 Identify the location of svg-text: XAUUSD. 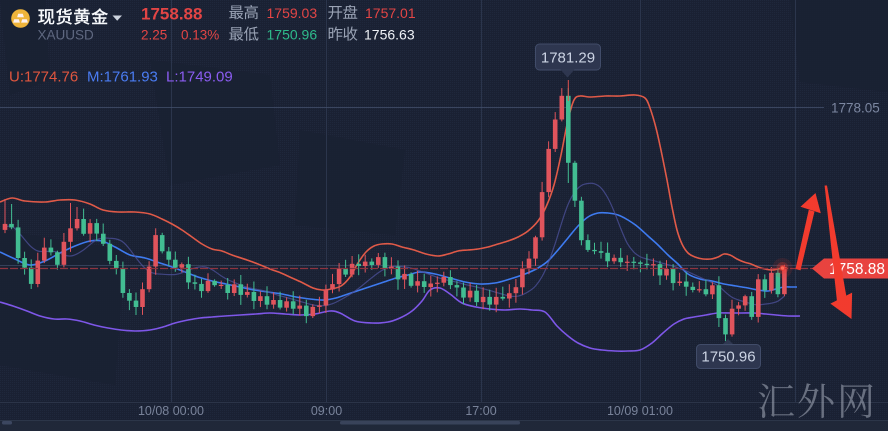
(66, 35).